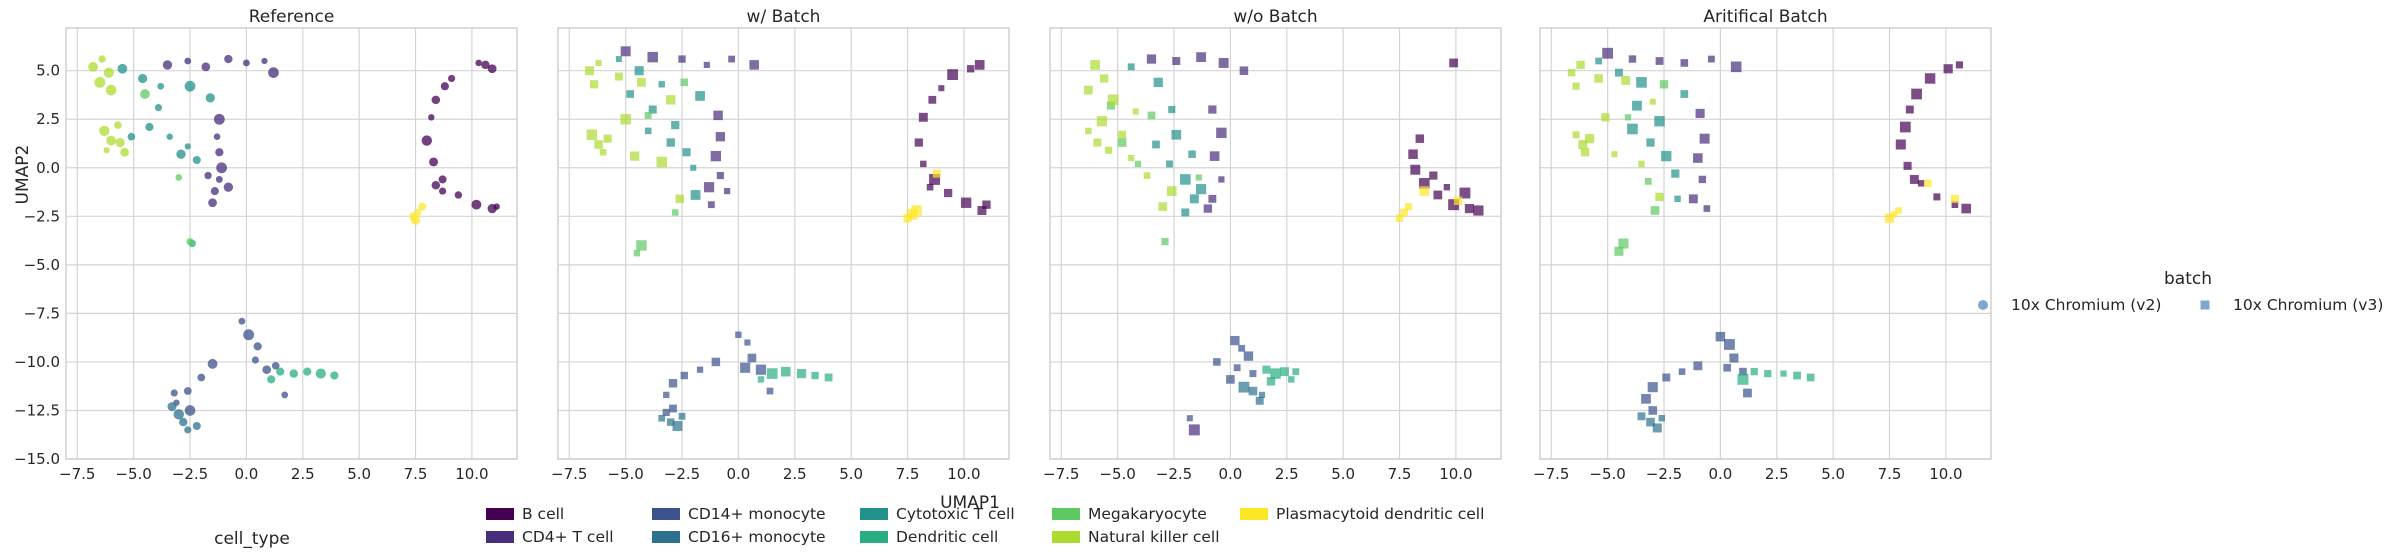 Image resolution: width=2395 pixels, height=557 pixels. I want to click on y-tick-label: 0.0, so click(48, 168).